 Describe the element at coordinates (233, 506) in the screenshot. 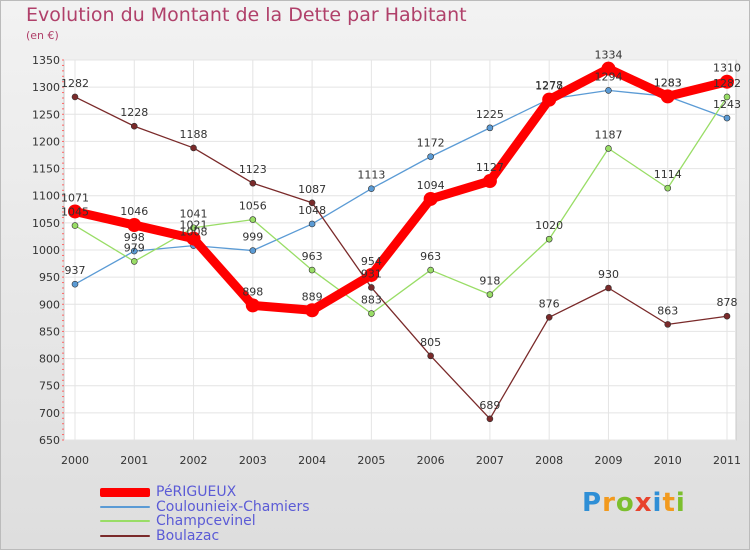

I see `legend-label: Coulounieix-Chamiers` at that location.